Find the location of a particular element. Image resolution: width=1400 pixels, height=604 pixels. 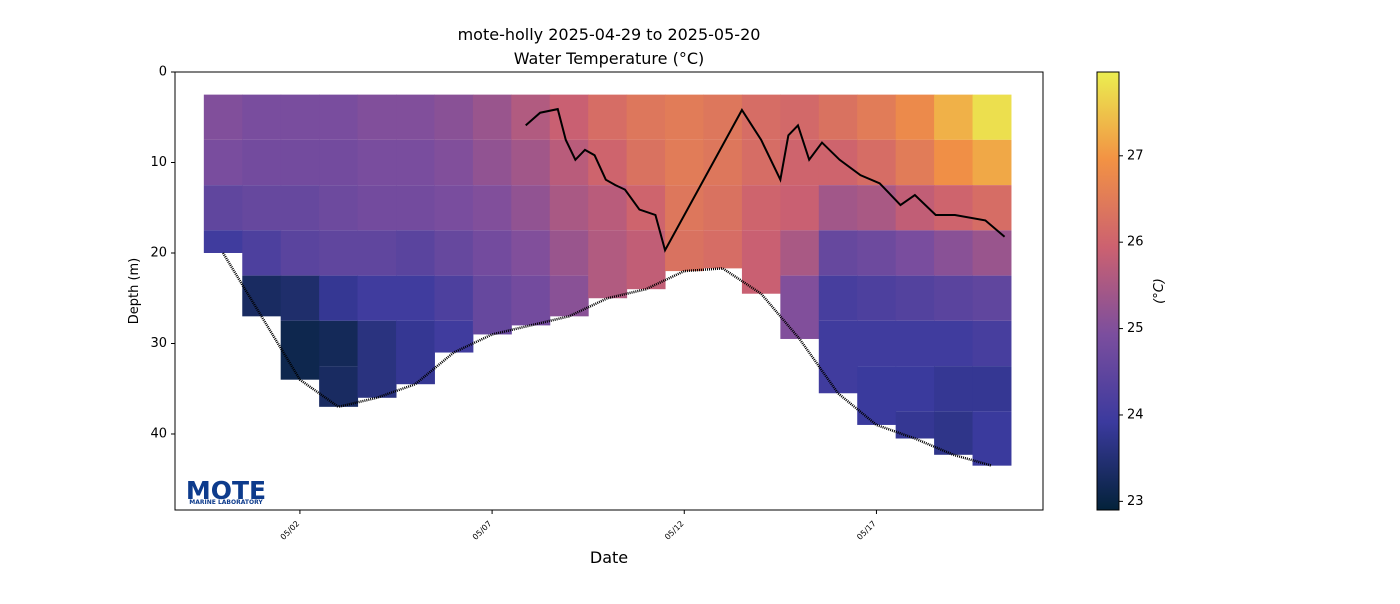

y-tick-label: 40 is located at coordinates (158, 433).